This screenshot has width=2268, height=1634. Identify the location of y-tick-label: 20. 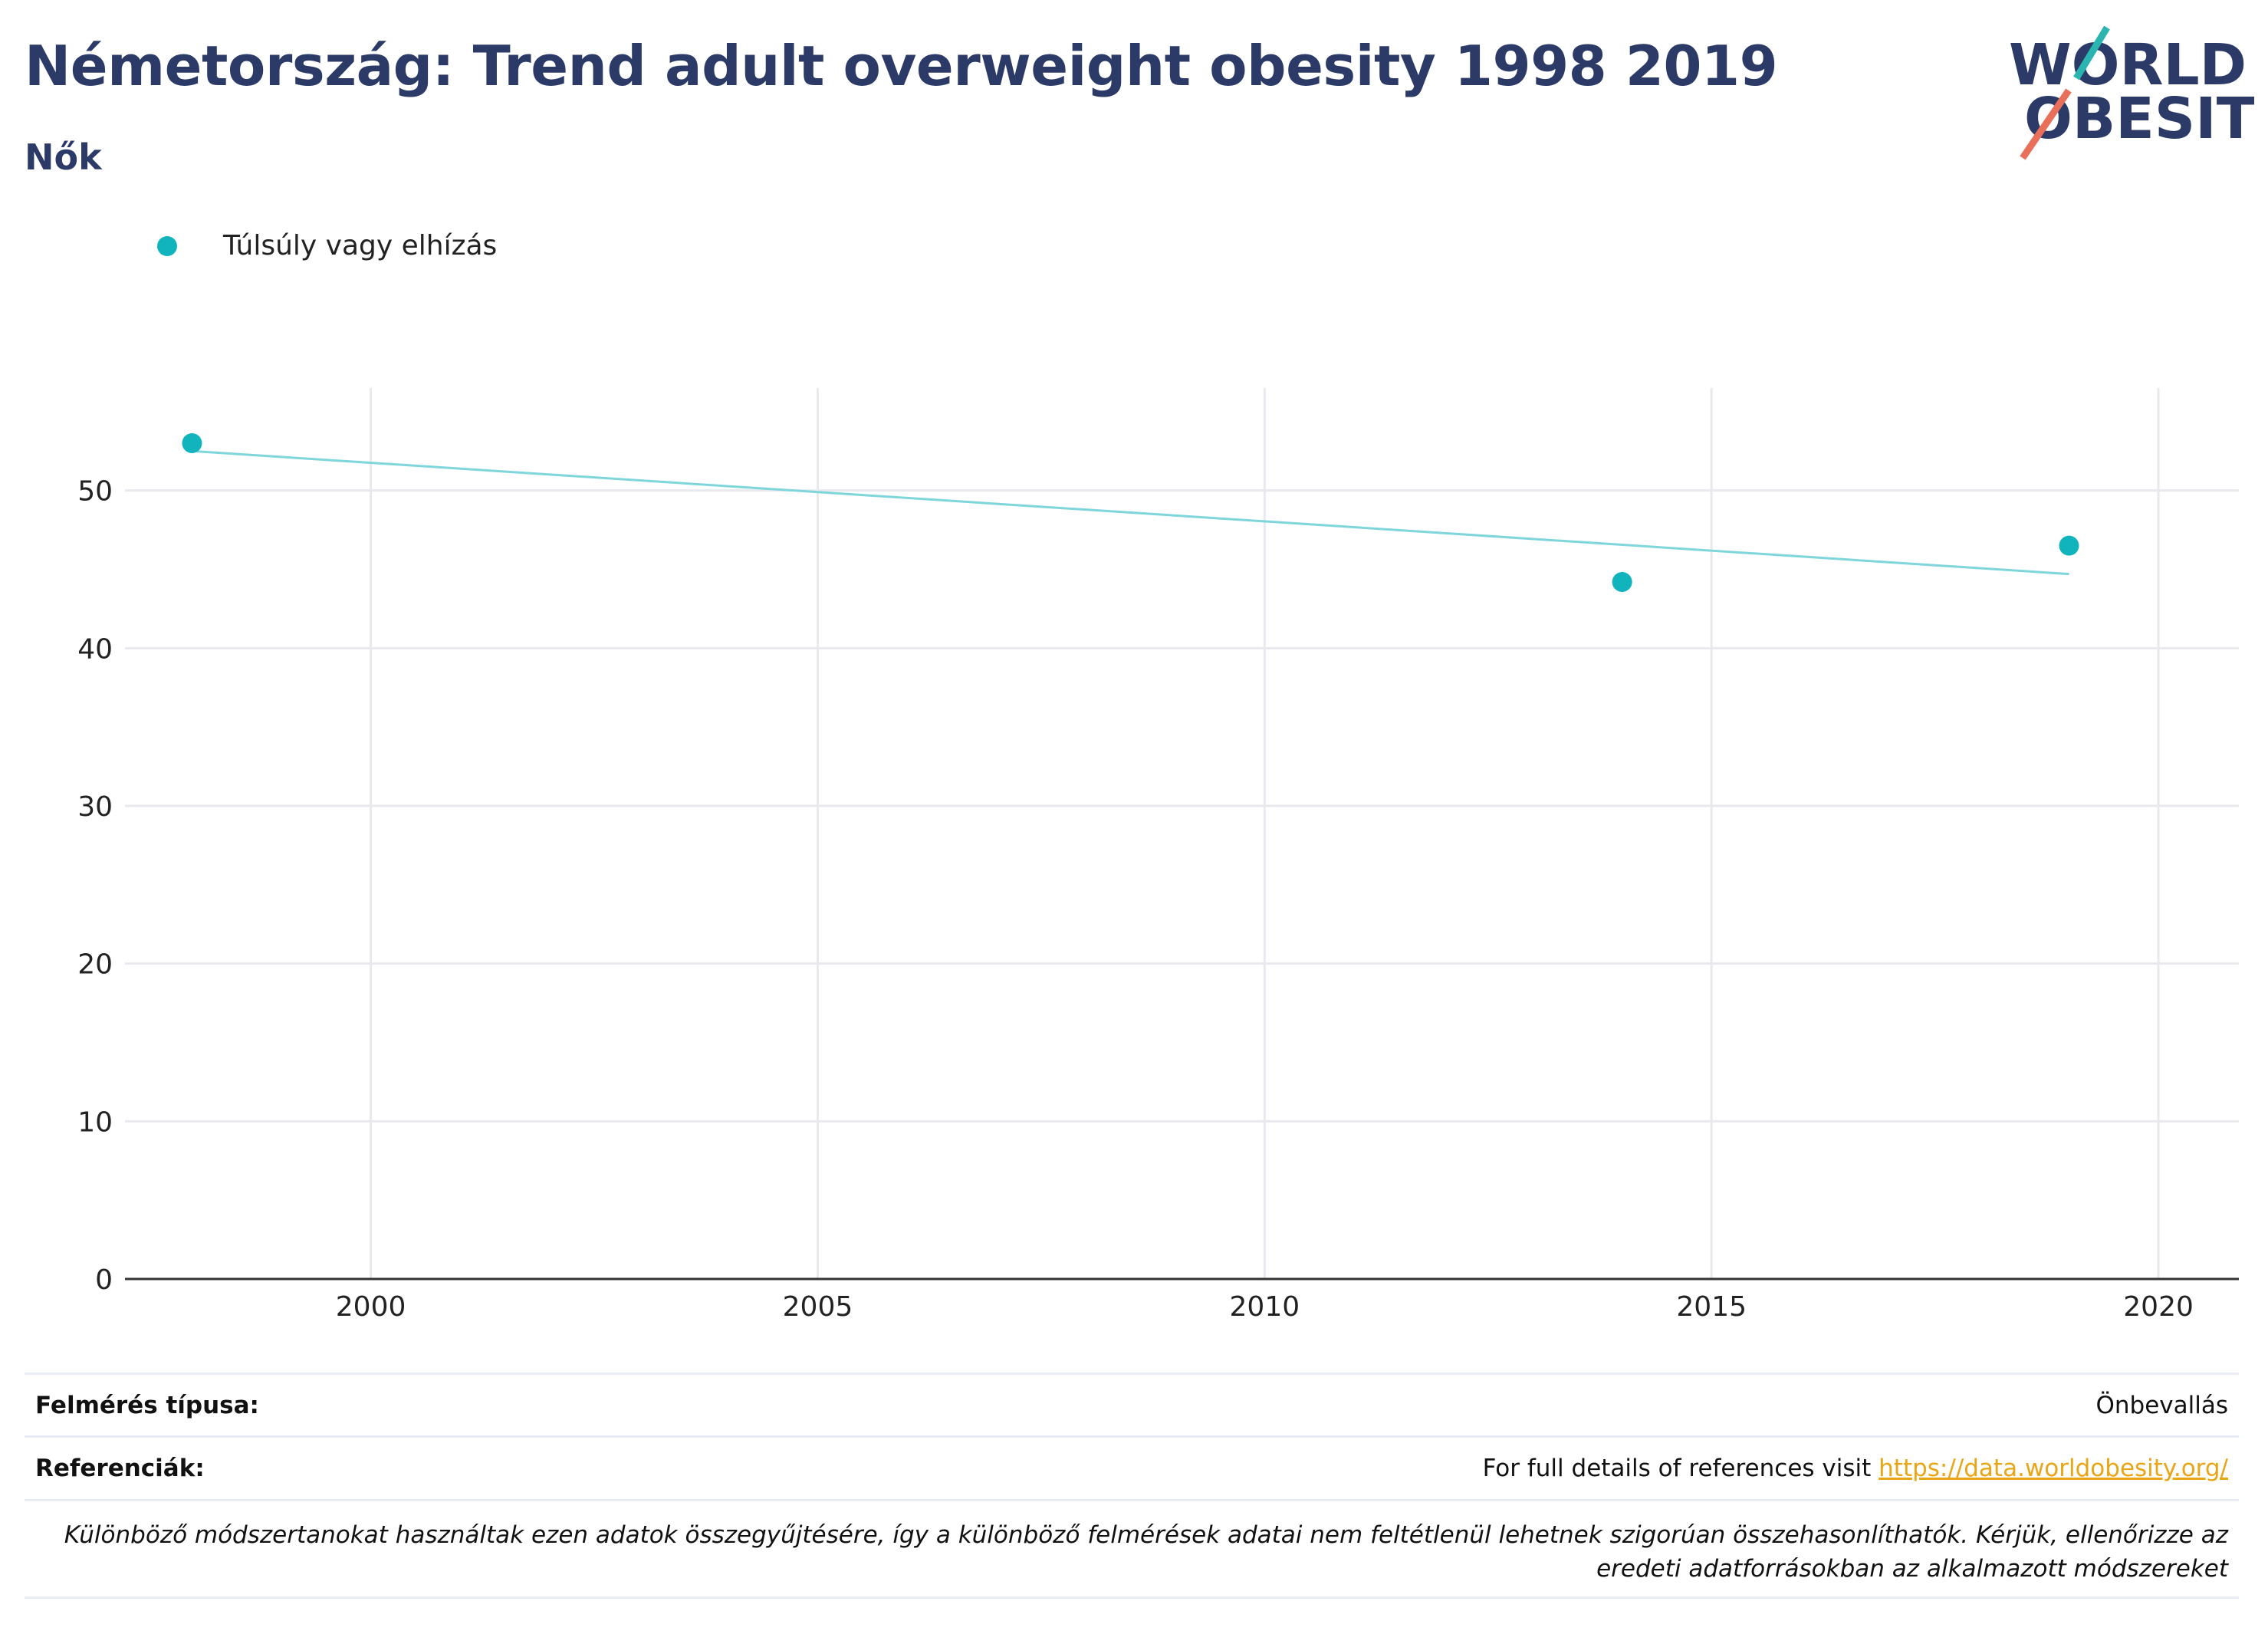
(95, 965).